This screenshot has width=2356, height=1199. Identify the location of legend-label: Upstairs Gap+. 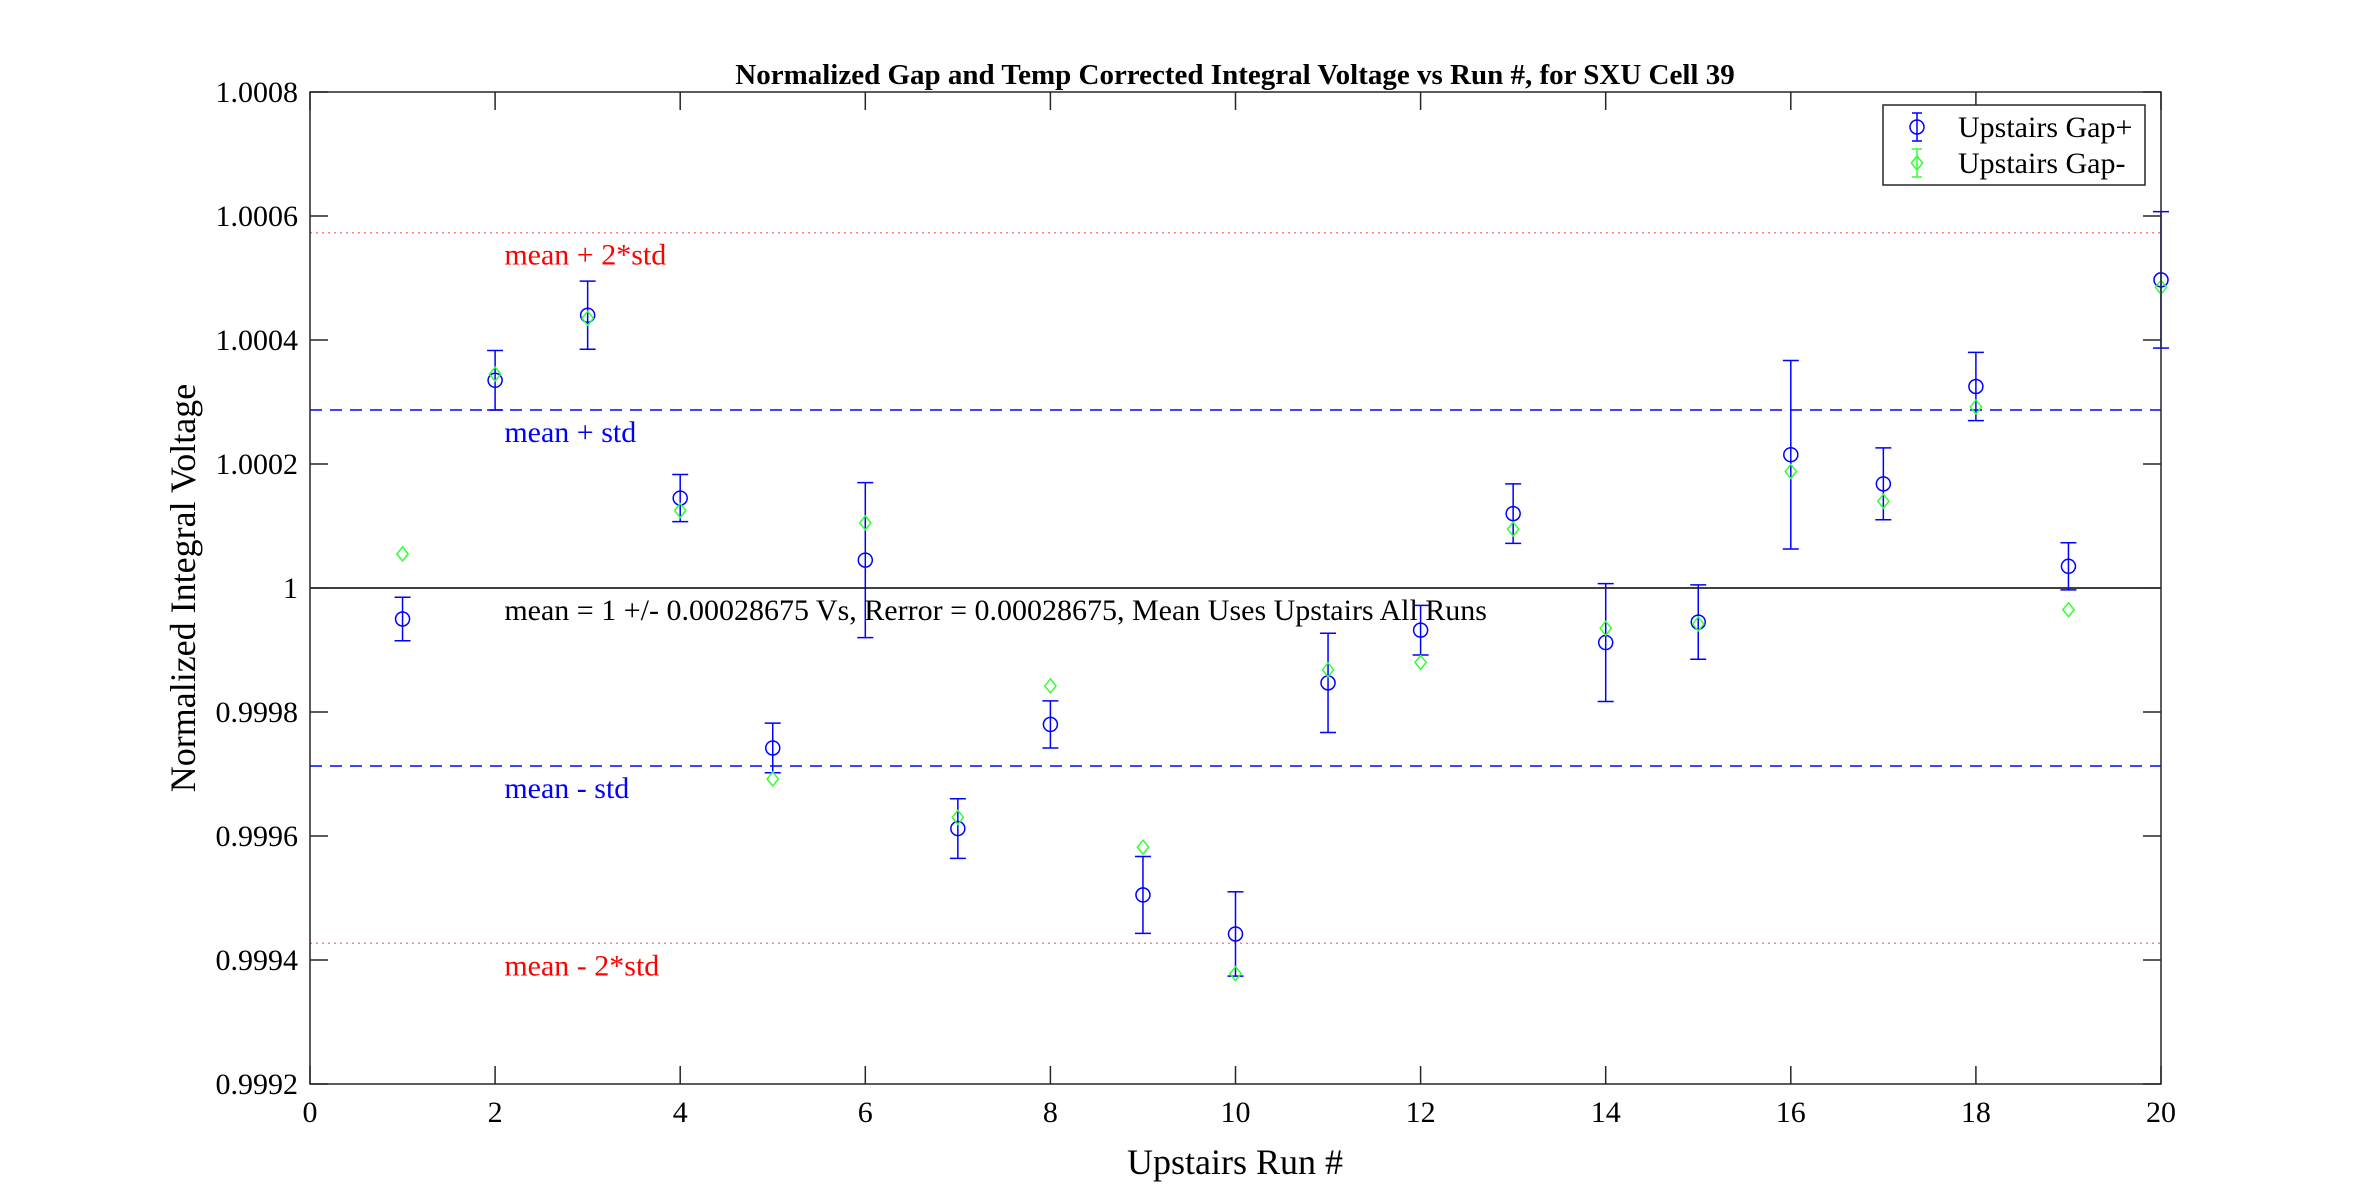
(2045, 127).